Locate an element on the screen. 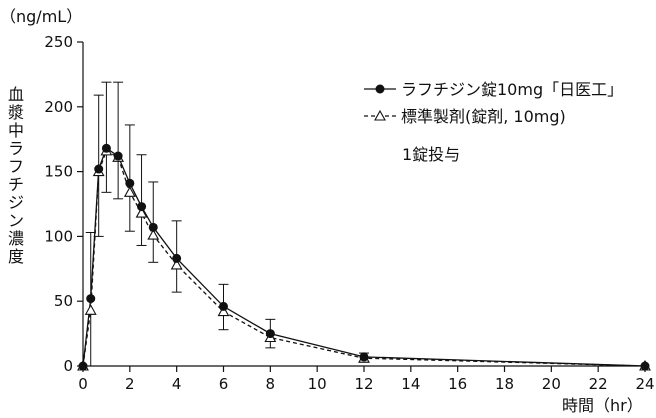  x-tick-label: 24 is located at coordinates (644, 384).